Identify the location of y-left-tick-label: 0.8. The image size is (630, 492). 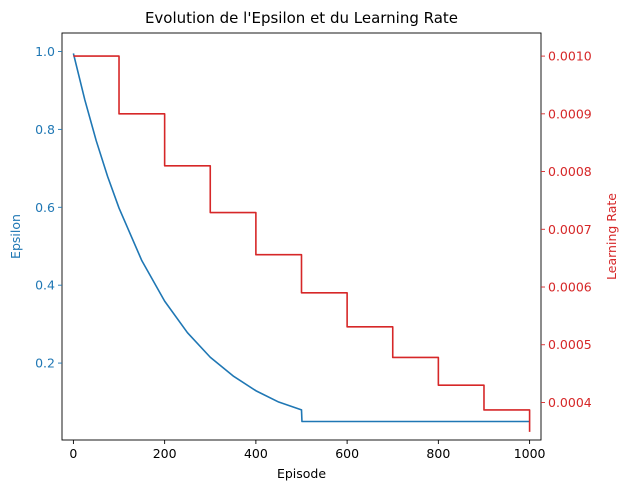
(45, 129).